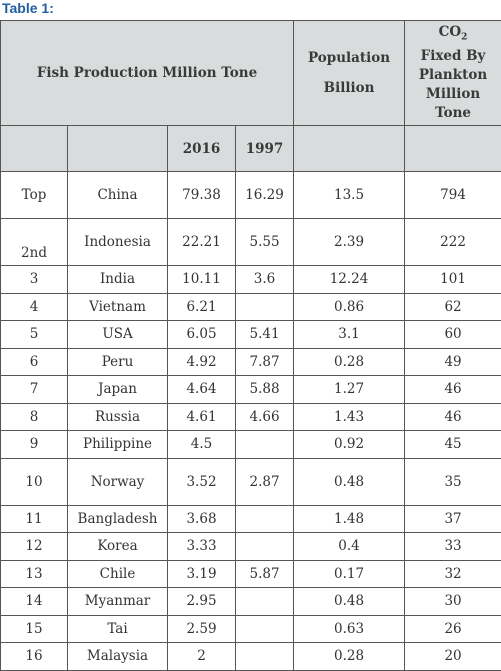  Describe the element at coordinates (34, 602) in the screenshot. I see `rank-cell: 14` at that location.